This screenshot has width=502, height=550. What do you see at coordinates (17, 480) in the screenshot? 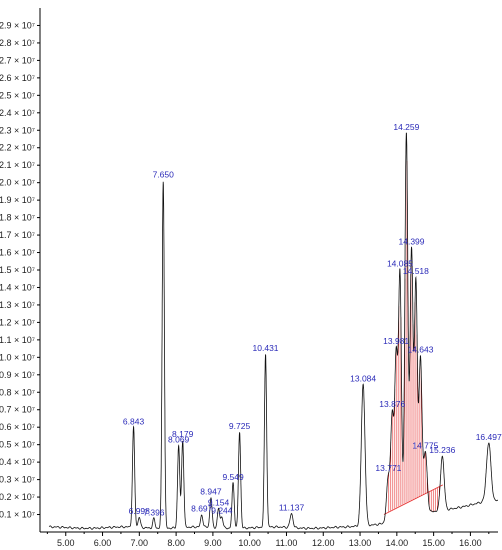
I see `y-tick-label: 0.3 × 10⁷` at bounding box center [17, 480].